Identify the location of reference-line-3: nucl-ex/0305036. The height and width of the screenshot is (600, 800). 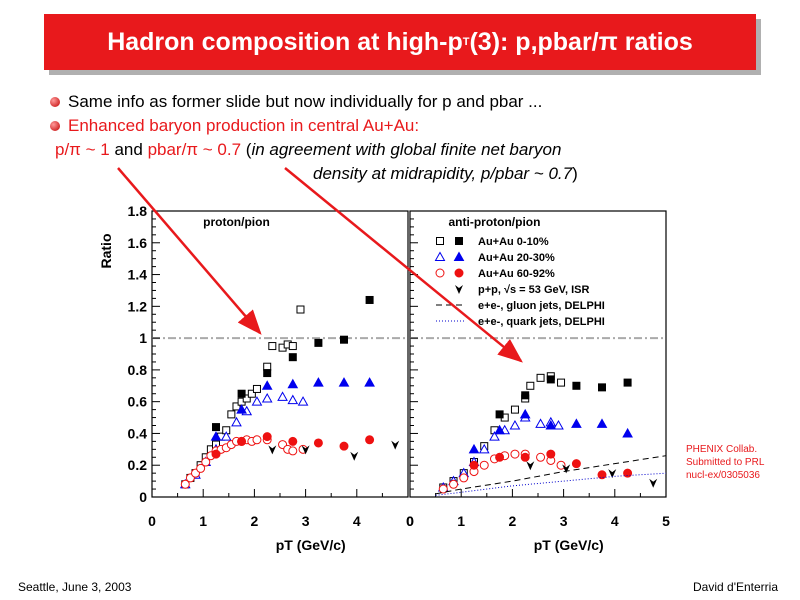
(723, 475).